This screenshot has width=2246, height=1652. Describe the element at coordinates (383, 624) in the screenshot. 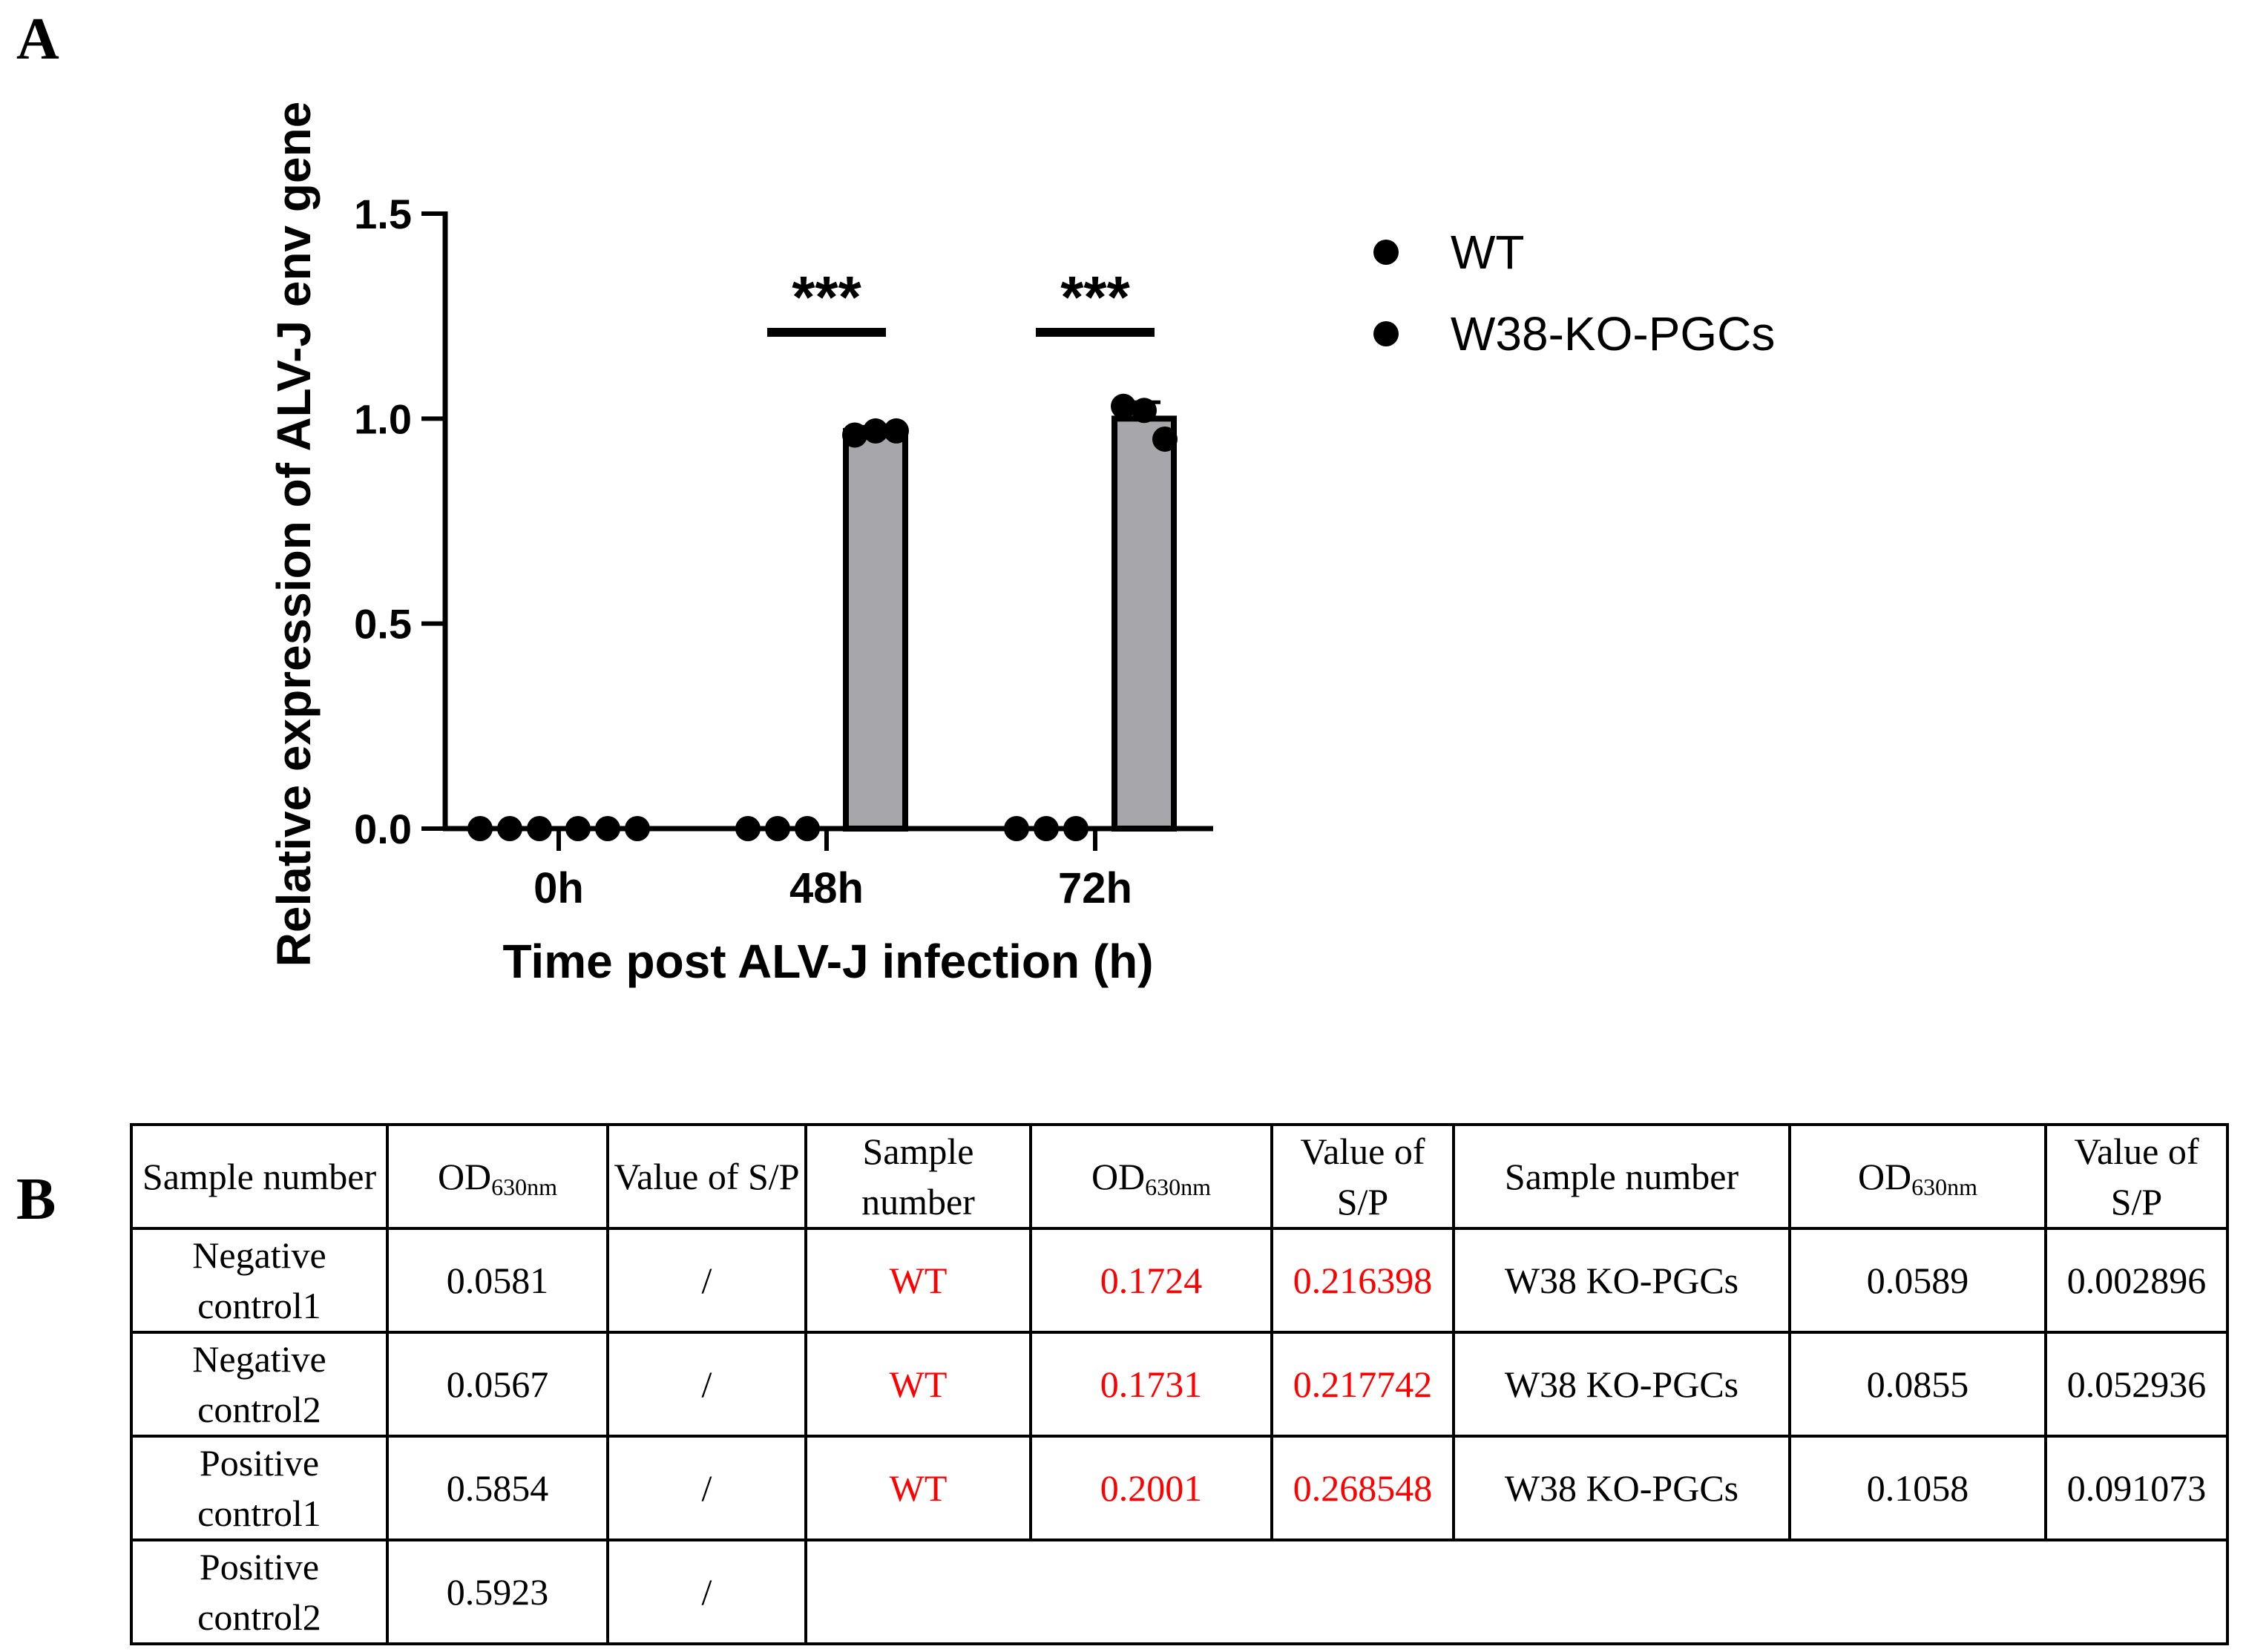

I see `y-tick-label: 0.5` at that location.